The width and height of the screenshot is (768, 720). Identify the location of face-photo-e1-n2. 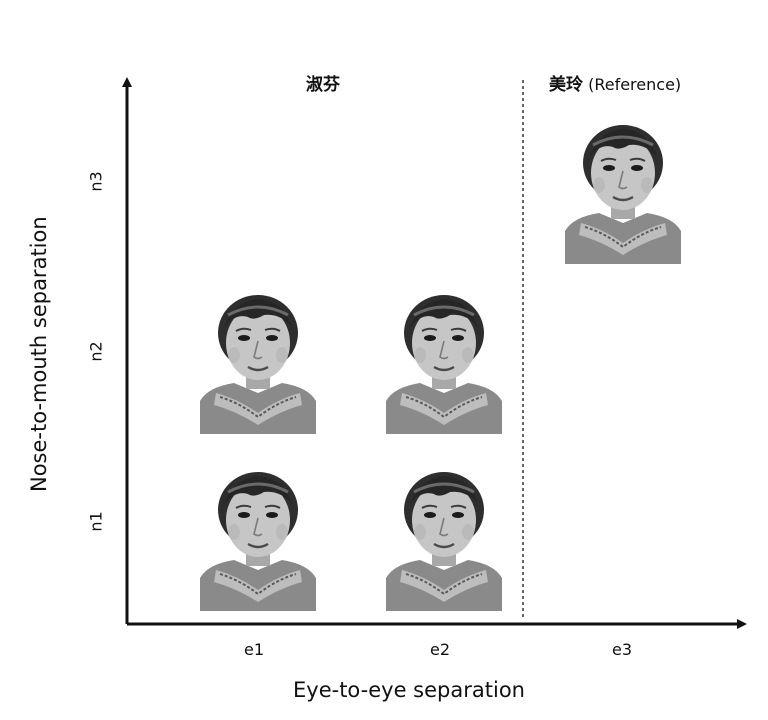
(258, 361).